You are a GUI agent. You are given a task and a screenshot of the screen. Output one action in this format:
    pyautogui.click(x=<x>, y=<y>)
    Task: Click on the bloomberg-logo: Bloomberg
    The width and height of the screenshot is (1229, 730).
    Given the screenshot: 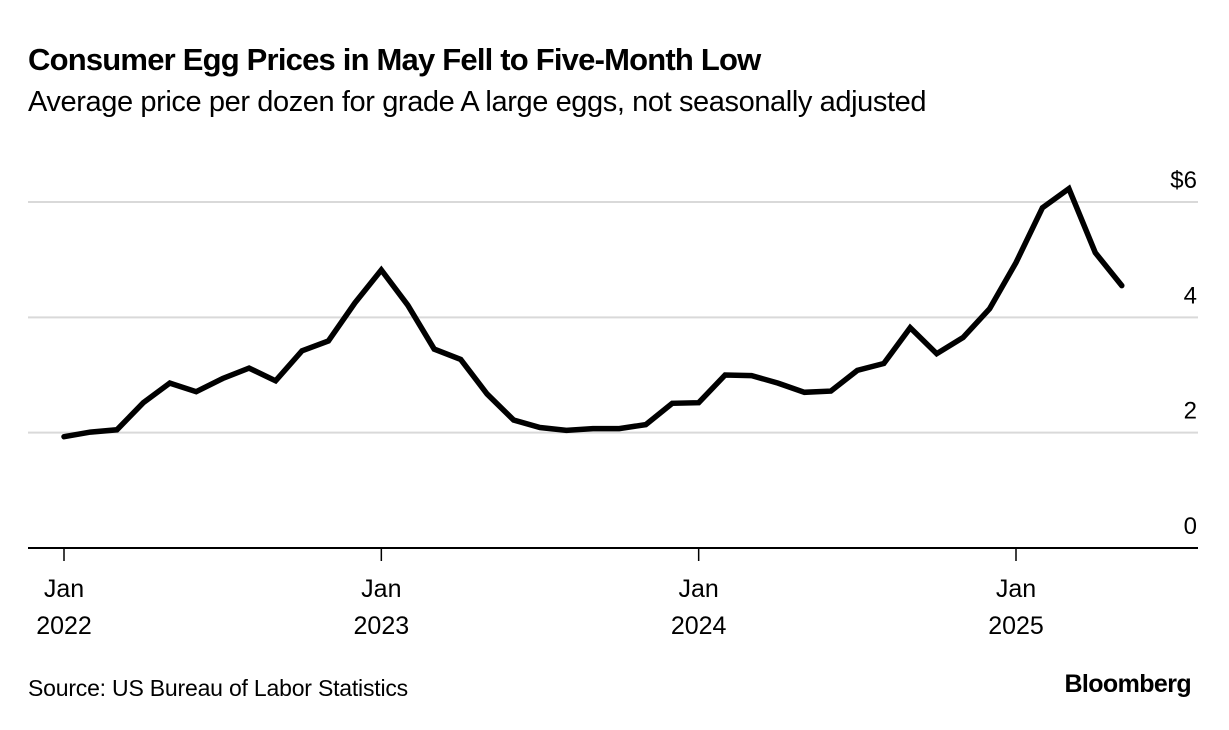 What is the action you would take?
    pyautogui.click(x=1127, y=684)
    